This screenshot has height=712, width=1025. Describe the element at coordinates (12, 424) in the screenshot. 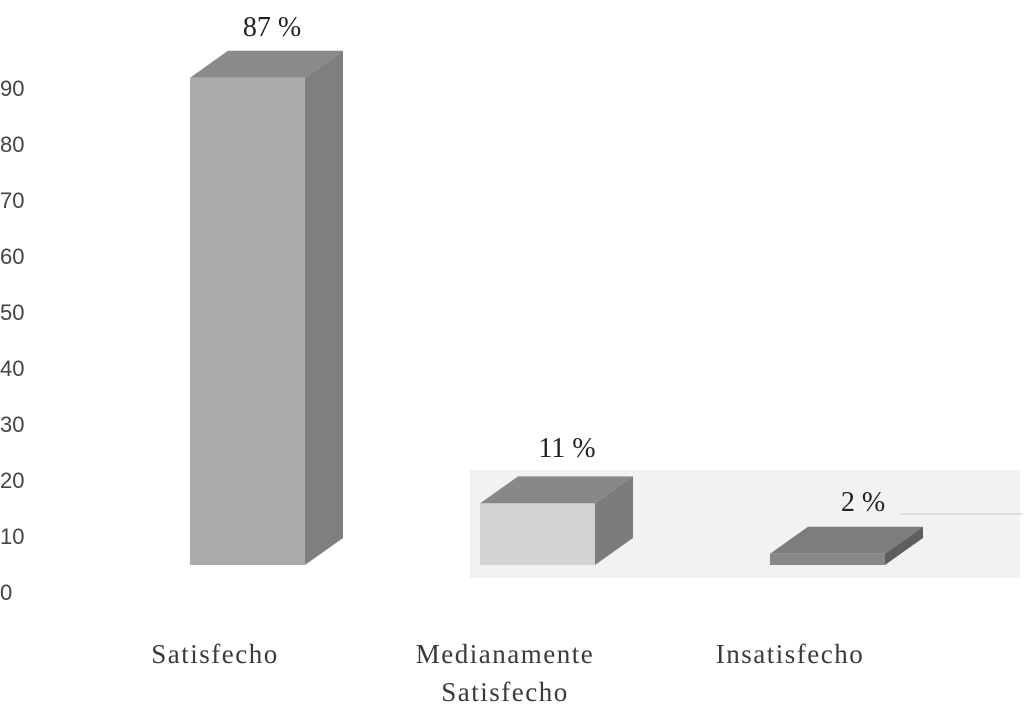

I see `y-tick-label: 30` at that location.